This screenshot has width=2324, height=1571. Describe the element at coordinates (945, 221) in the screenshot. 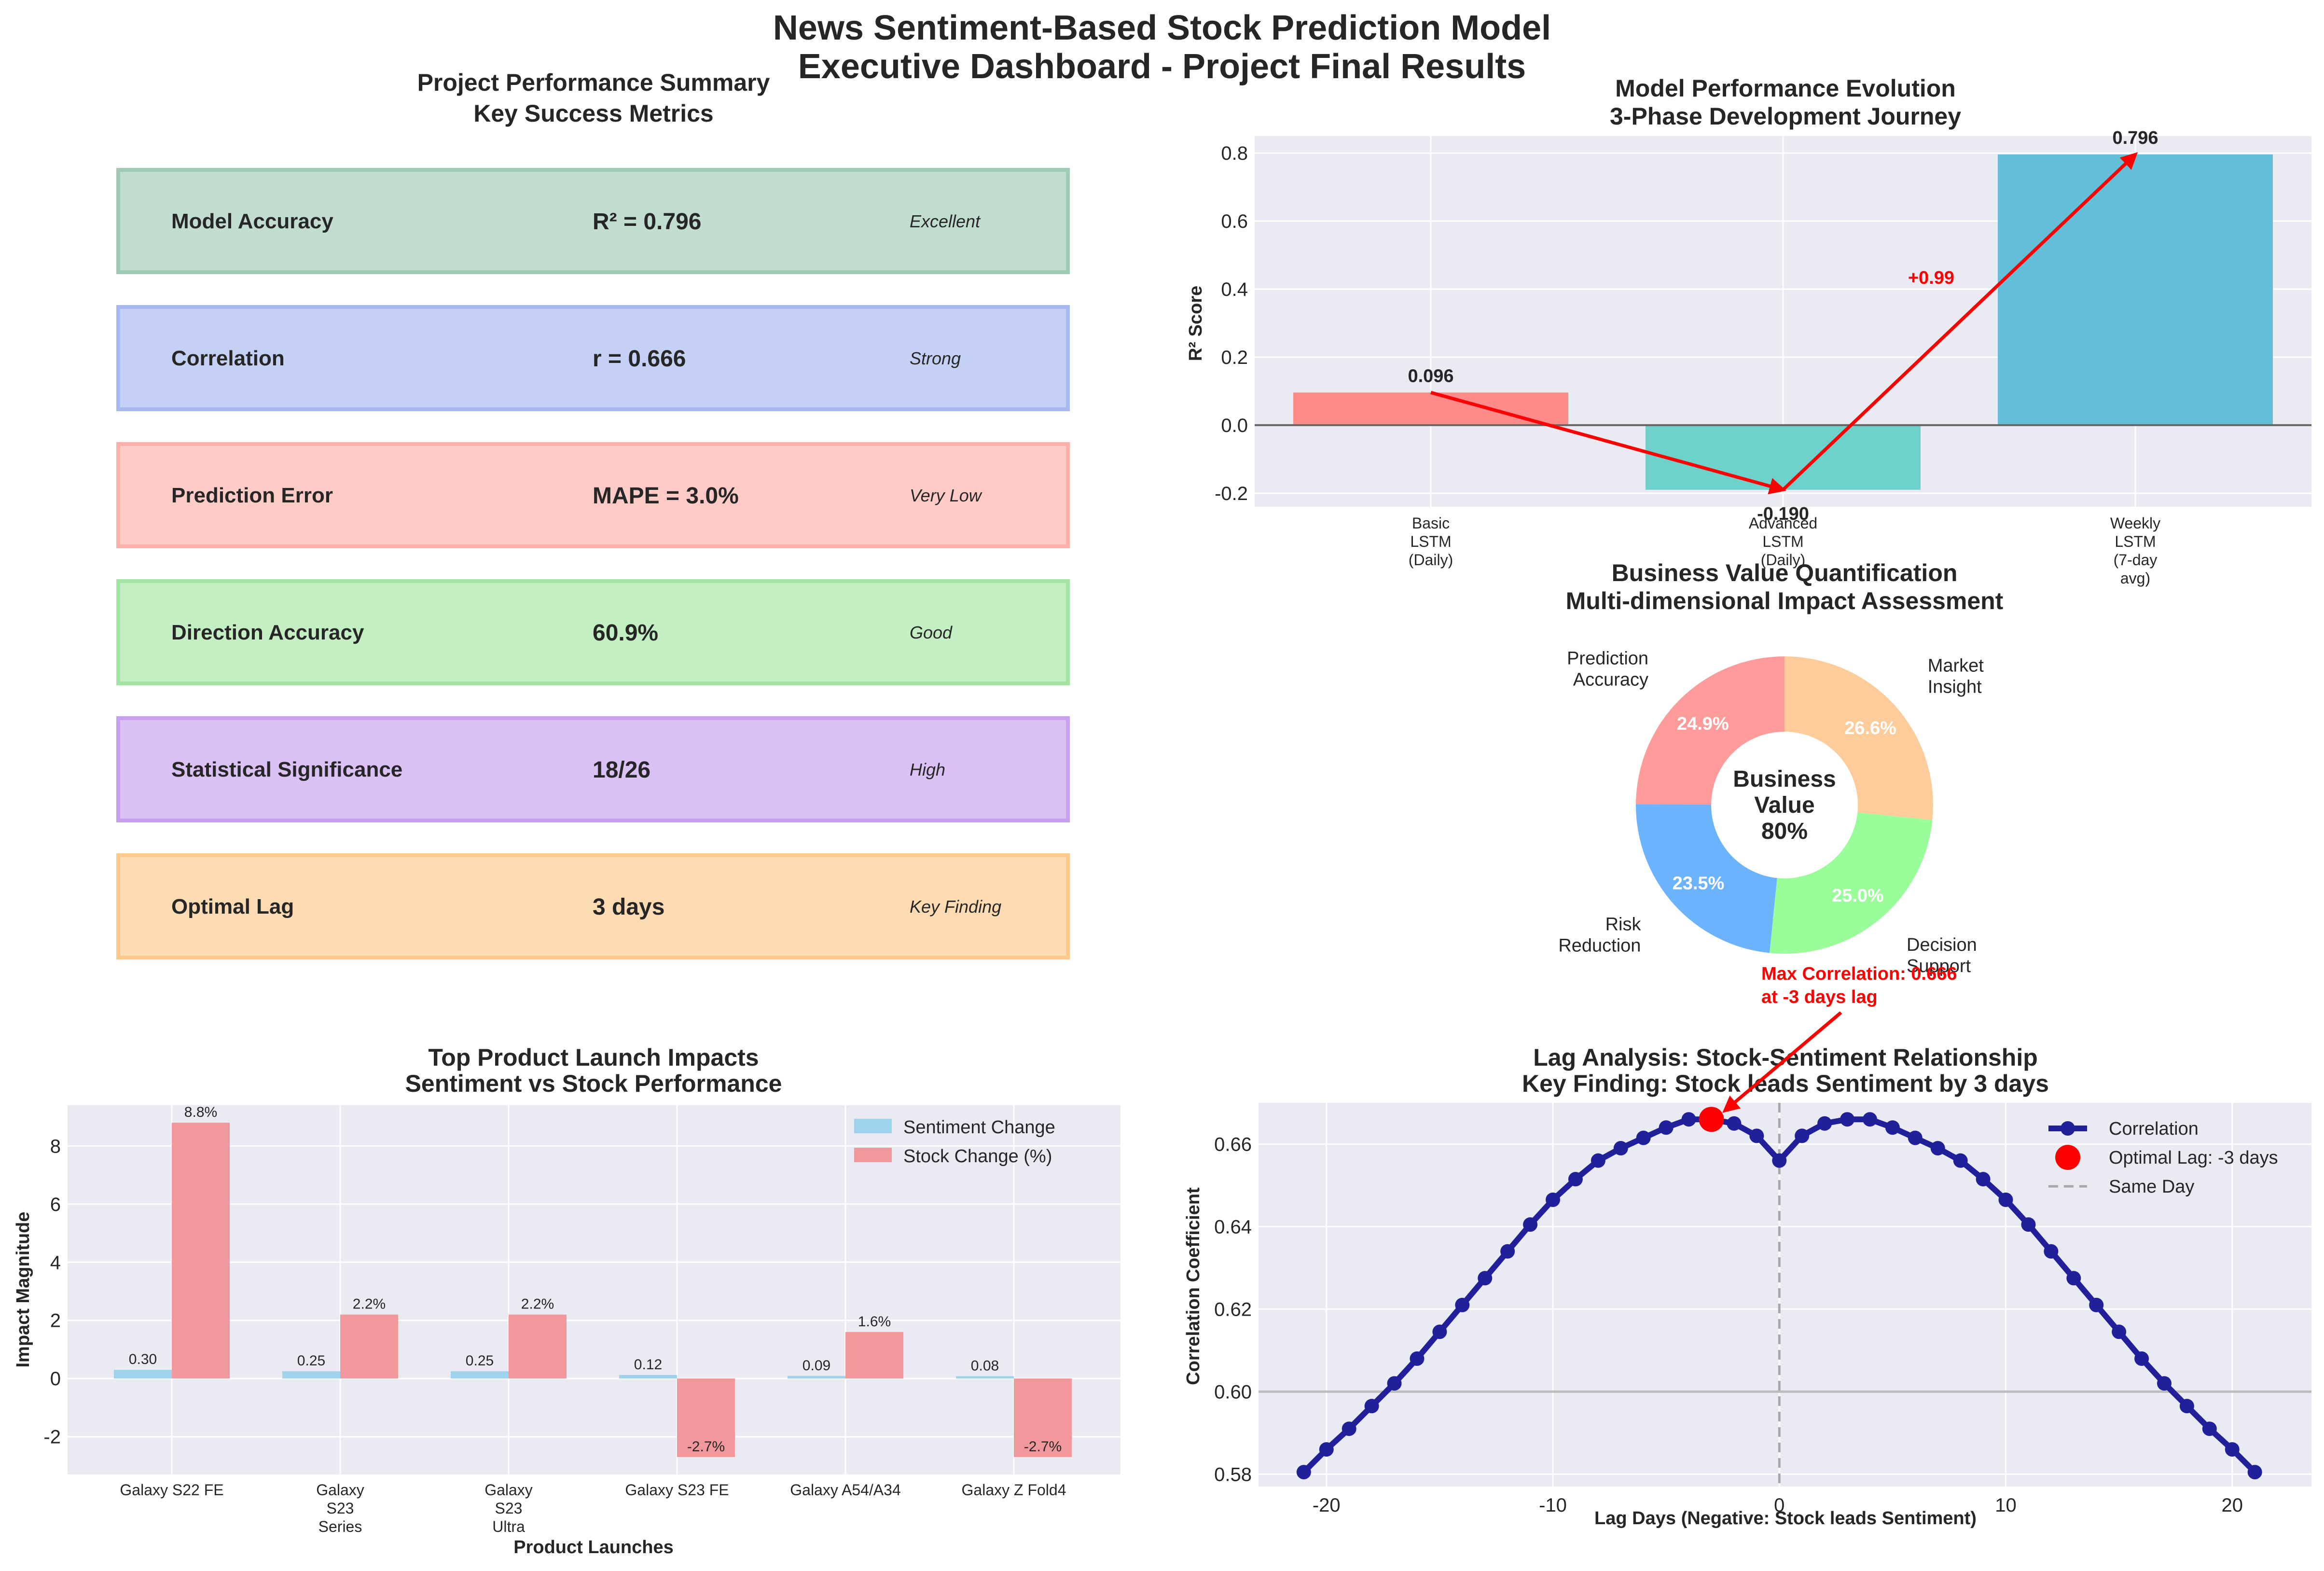

I see `metric-rating: Excellent` at that location.